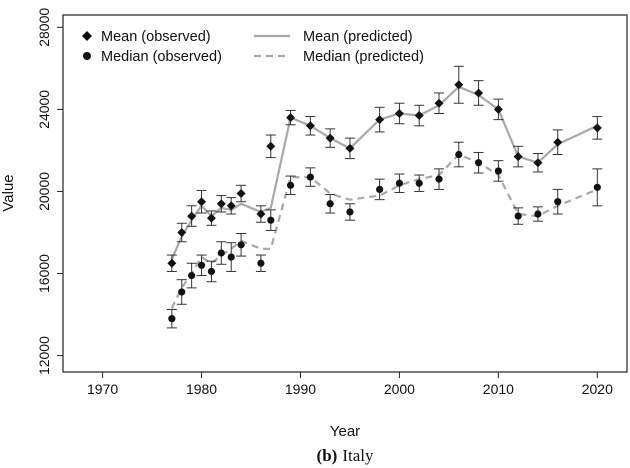  What do you see at coordinates (102, 389) in the screenshot?
I see `x-tick-label: 1970` at bounding box center [102, 389].